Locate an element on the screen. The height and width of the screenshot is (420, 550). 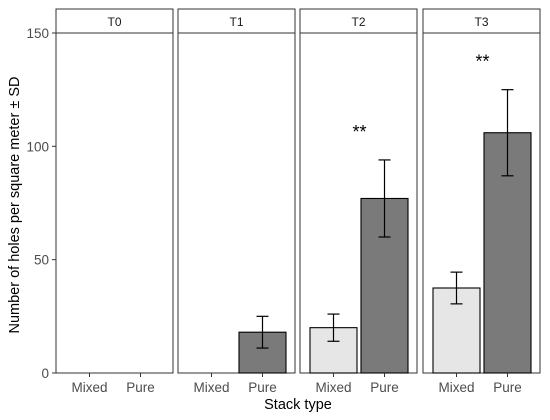
y-tick-label: 100 is located at coordinates (37, 146).